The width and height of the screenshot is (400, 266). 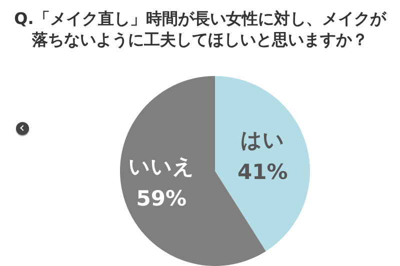 What do you see at coordinates (262, 172) in the screenshot?
I see `data-label: 41%` at bounding box center [262, 172].